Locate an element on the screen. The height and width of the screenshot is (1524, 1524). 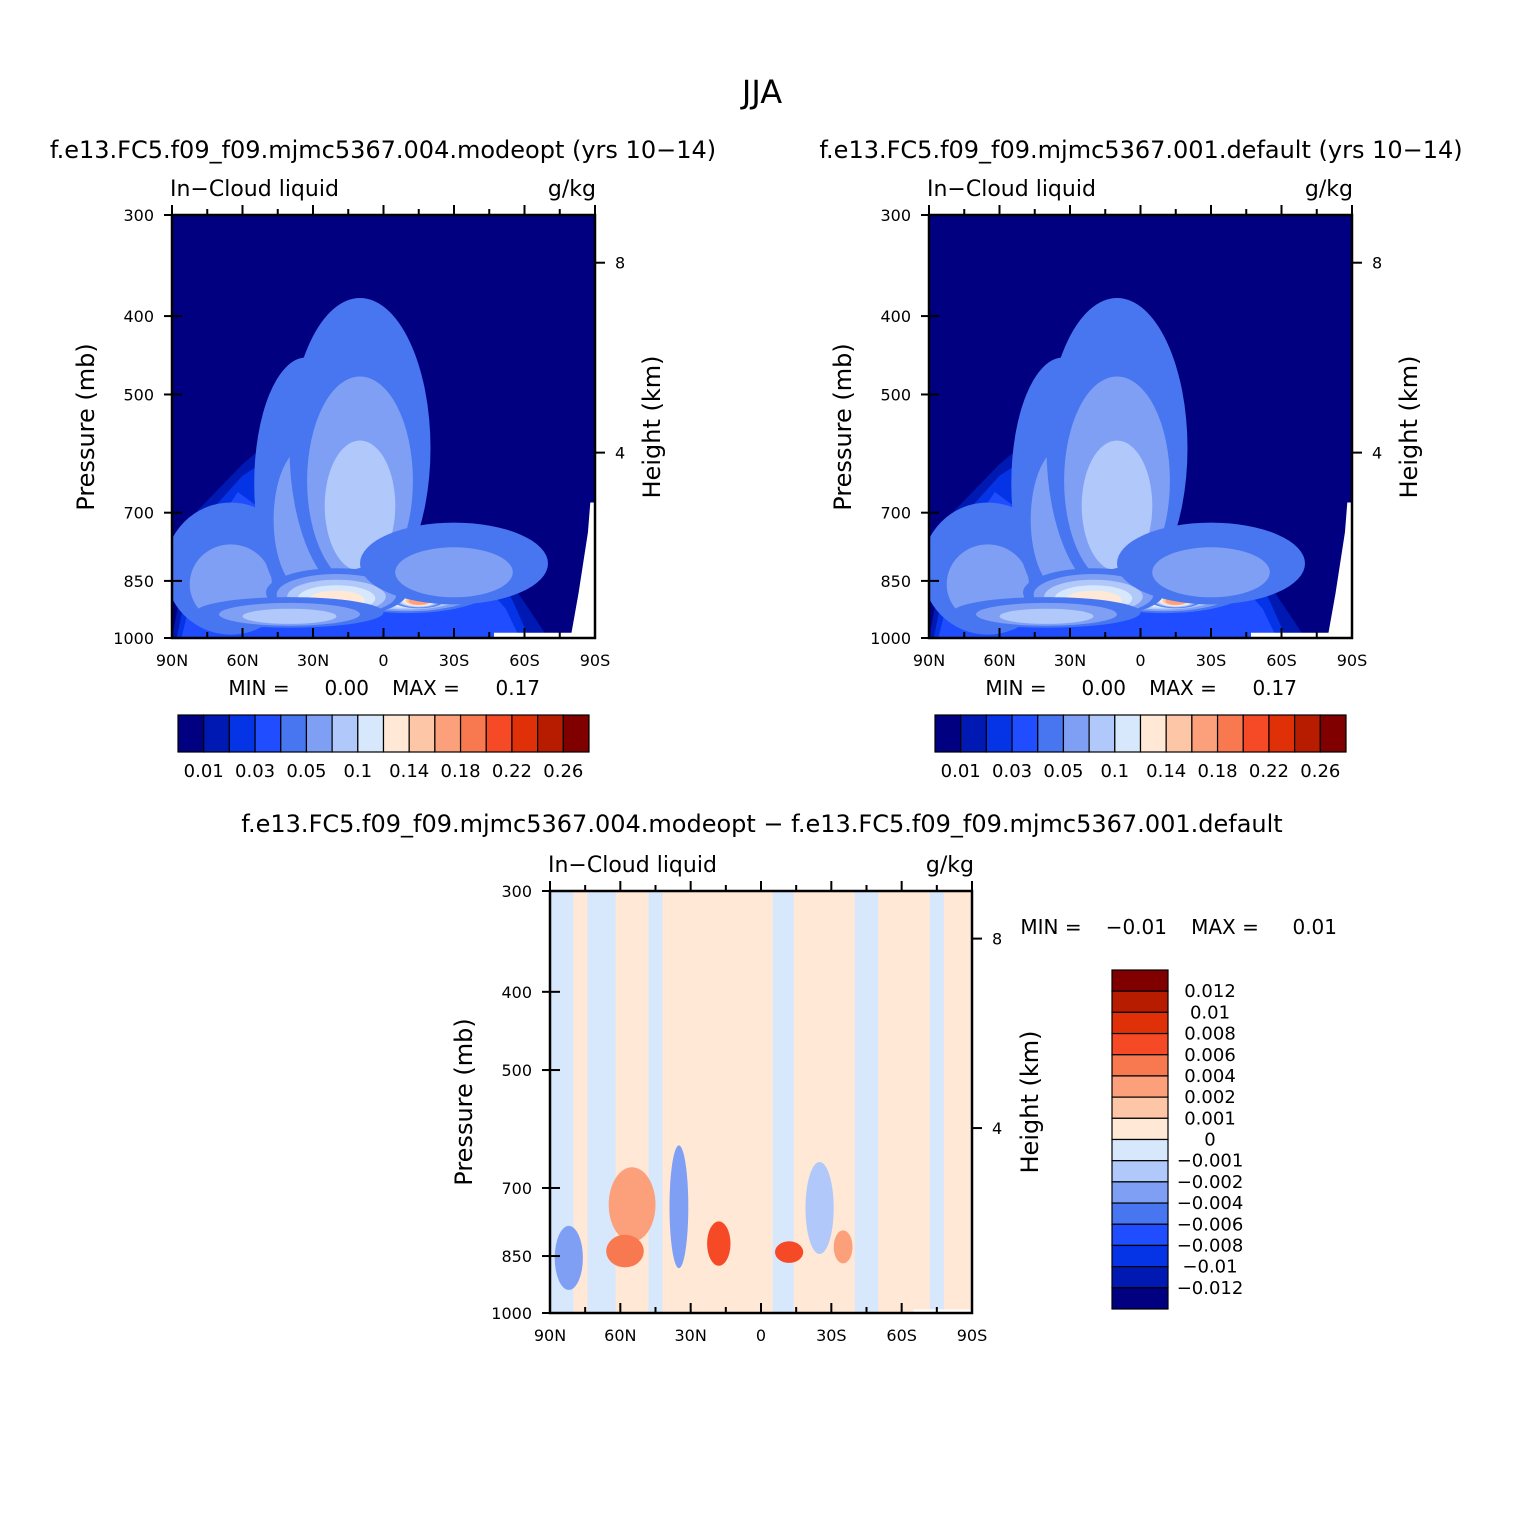
max-value: 0.01 is located at coordinates (1314, 927).